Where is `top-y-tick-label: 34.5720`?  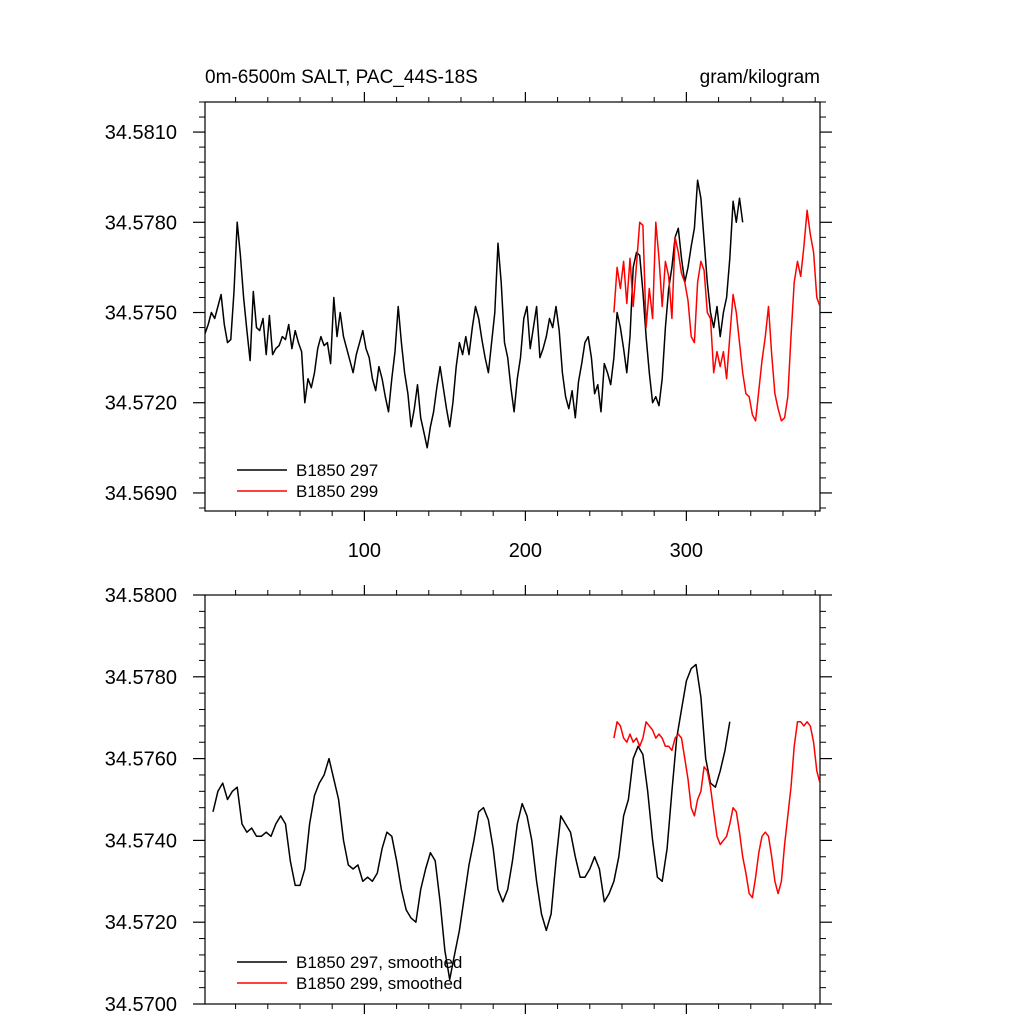 top-y-tick-label: 34.5720 is located at coordinates (141, 404).